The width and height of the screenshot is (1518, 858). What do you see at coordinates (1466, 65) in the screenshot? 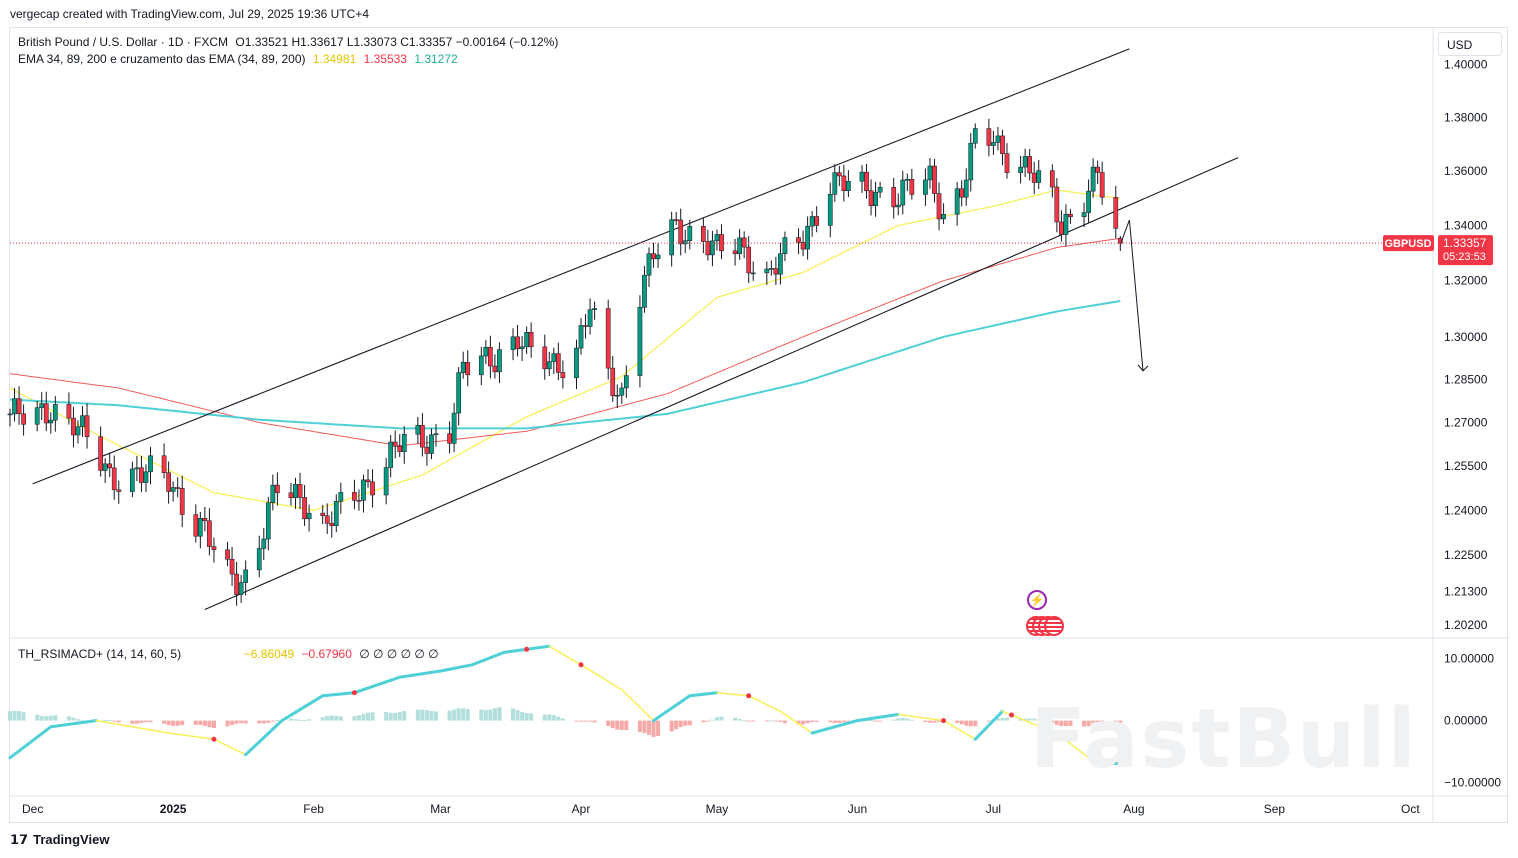
I see `price-tick-label: 1.40000` at bounding box center [1466, 65].